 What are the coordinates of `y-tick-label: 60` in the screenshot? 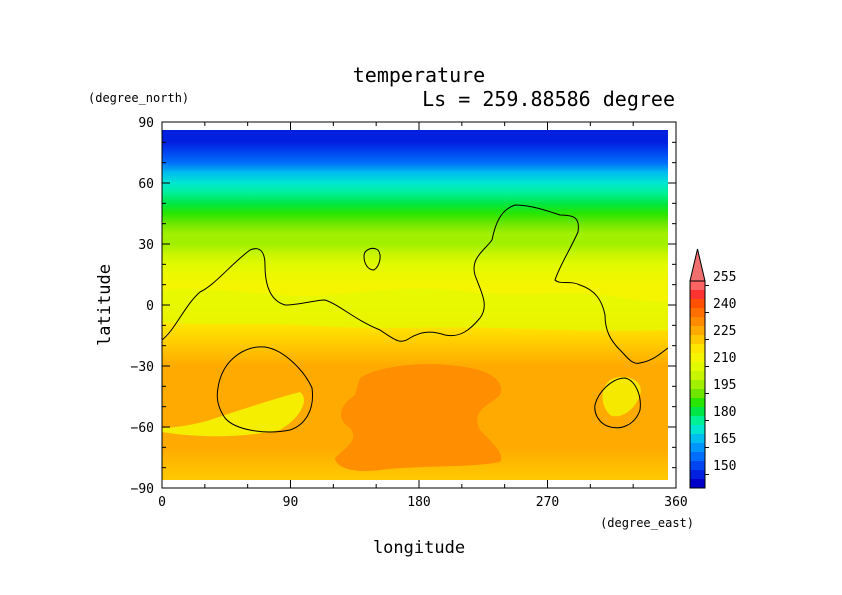 It's located at (146, 184).